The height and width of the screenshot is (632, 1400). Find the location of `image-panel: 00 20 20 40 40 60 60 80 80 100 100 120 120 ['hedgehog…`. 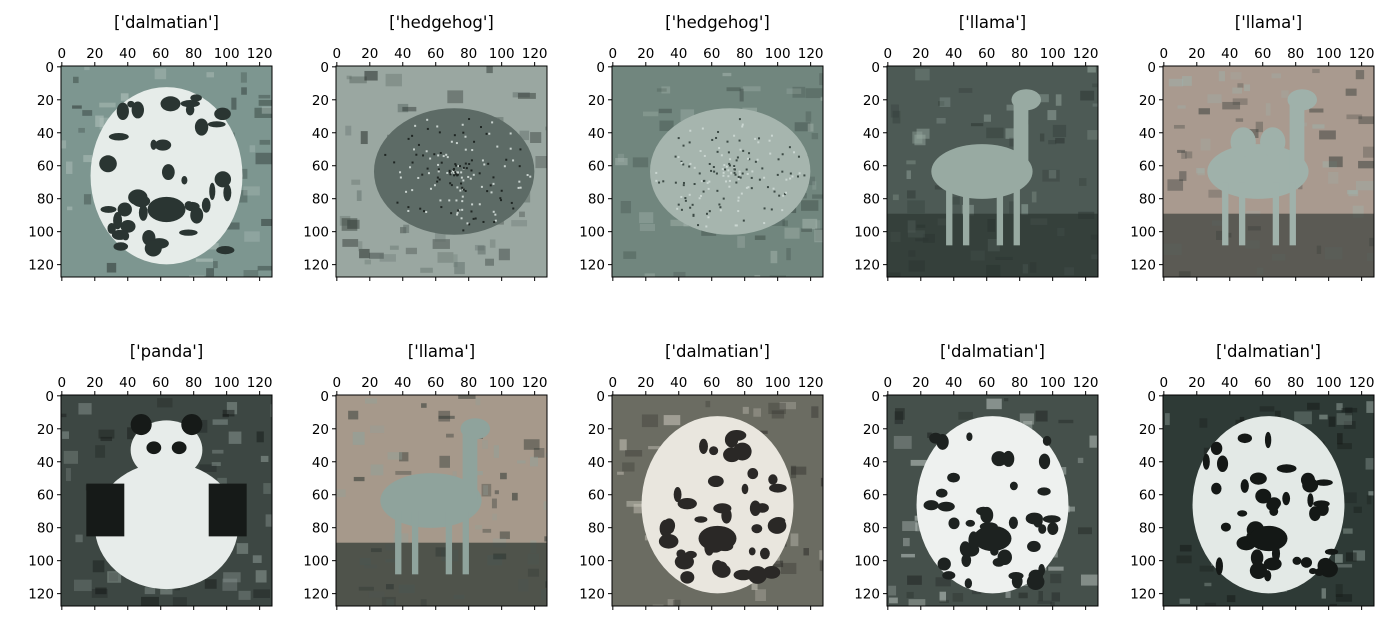

image-panel: 00 20 20 40 40 60 60 80 80 100 100 120 120 ['hedgehog… is located at coordinates (425, 147).